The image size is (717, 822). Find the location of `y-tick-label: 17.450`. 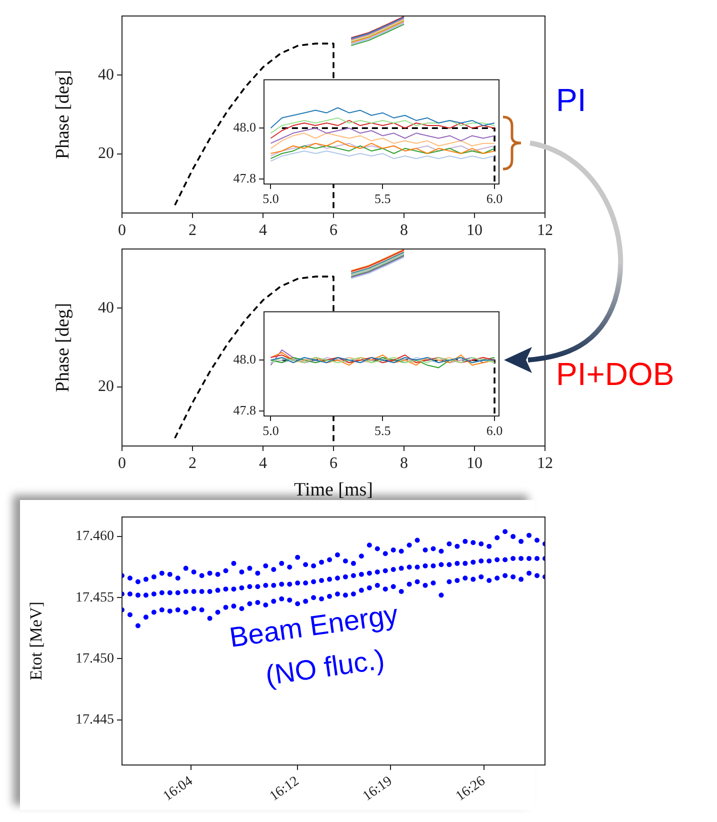

y-tick-label: 17.450 is located at coordinates (95, 658).